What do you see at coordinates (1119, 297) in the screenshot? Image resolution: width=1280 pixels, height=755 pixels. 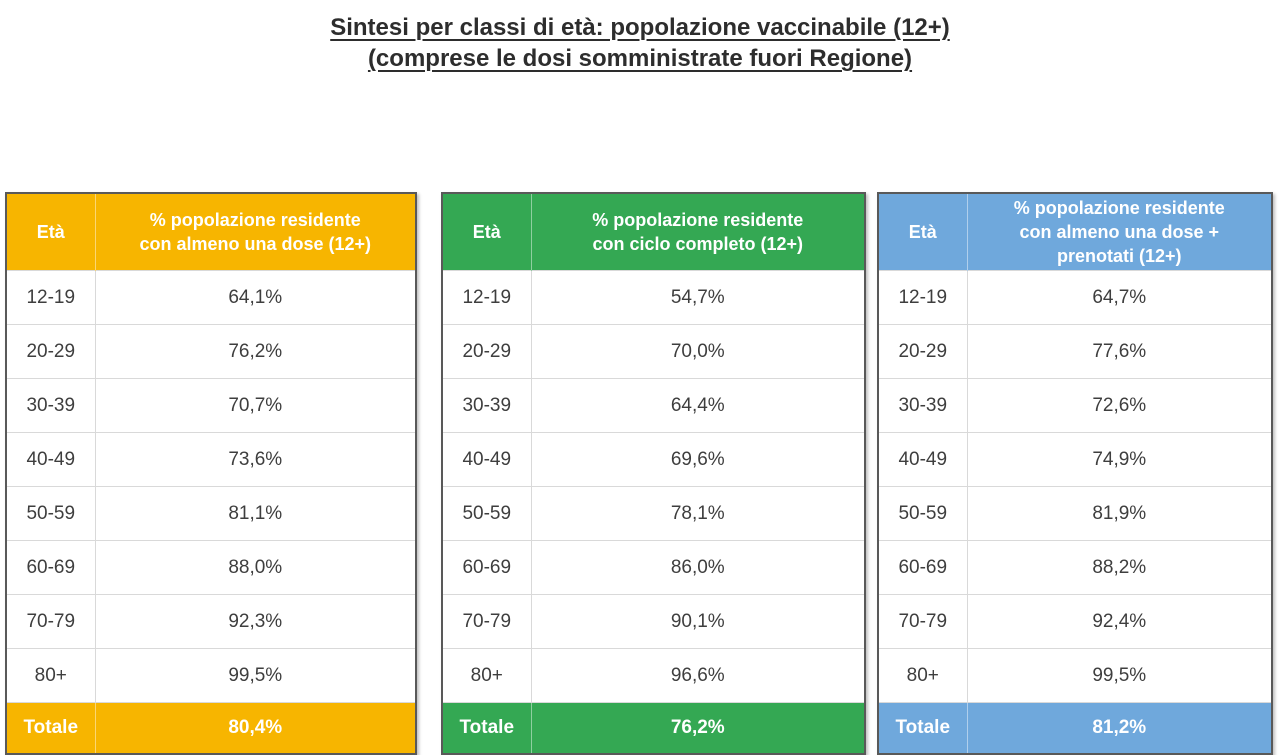 I see `value-cell: 64,7%` at bounding box center [1119, 297].